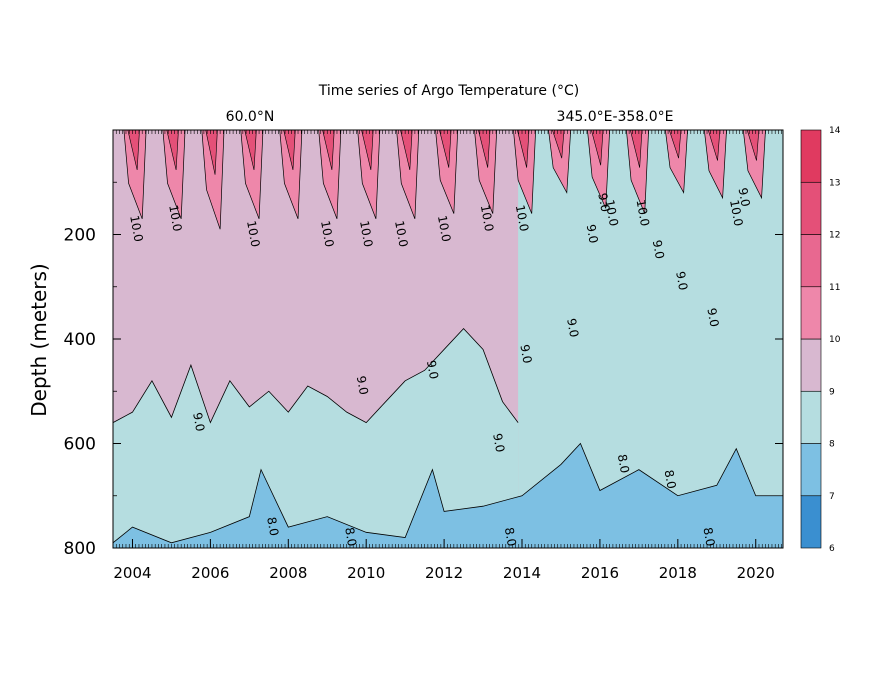 This screenshot has width=880, height=684. What do you see at coordinates (832, 497) in the screenshot?
I see `colorbar-label: 7` at bounding box center [832, 497].